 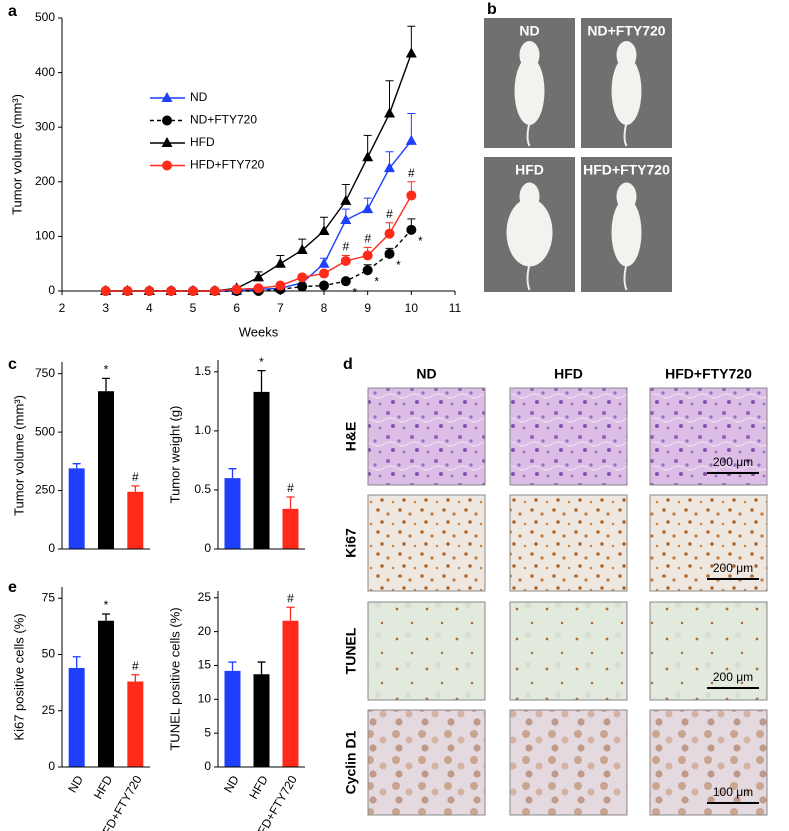 I want to click on legend-label: ND+FTY720, so click(x=223, y=120).